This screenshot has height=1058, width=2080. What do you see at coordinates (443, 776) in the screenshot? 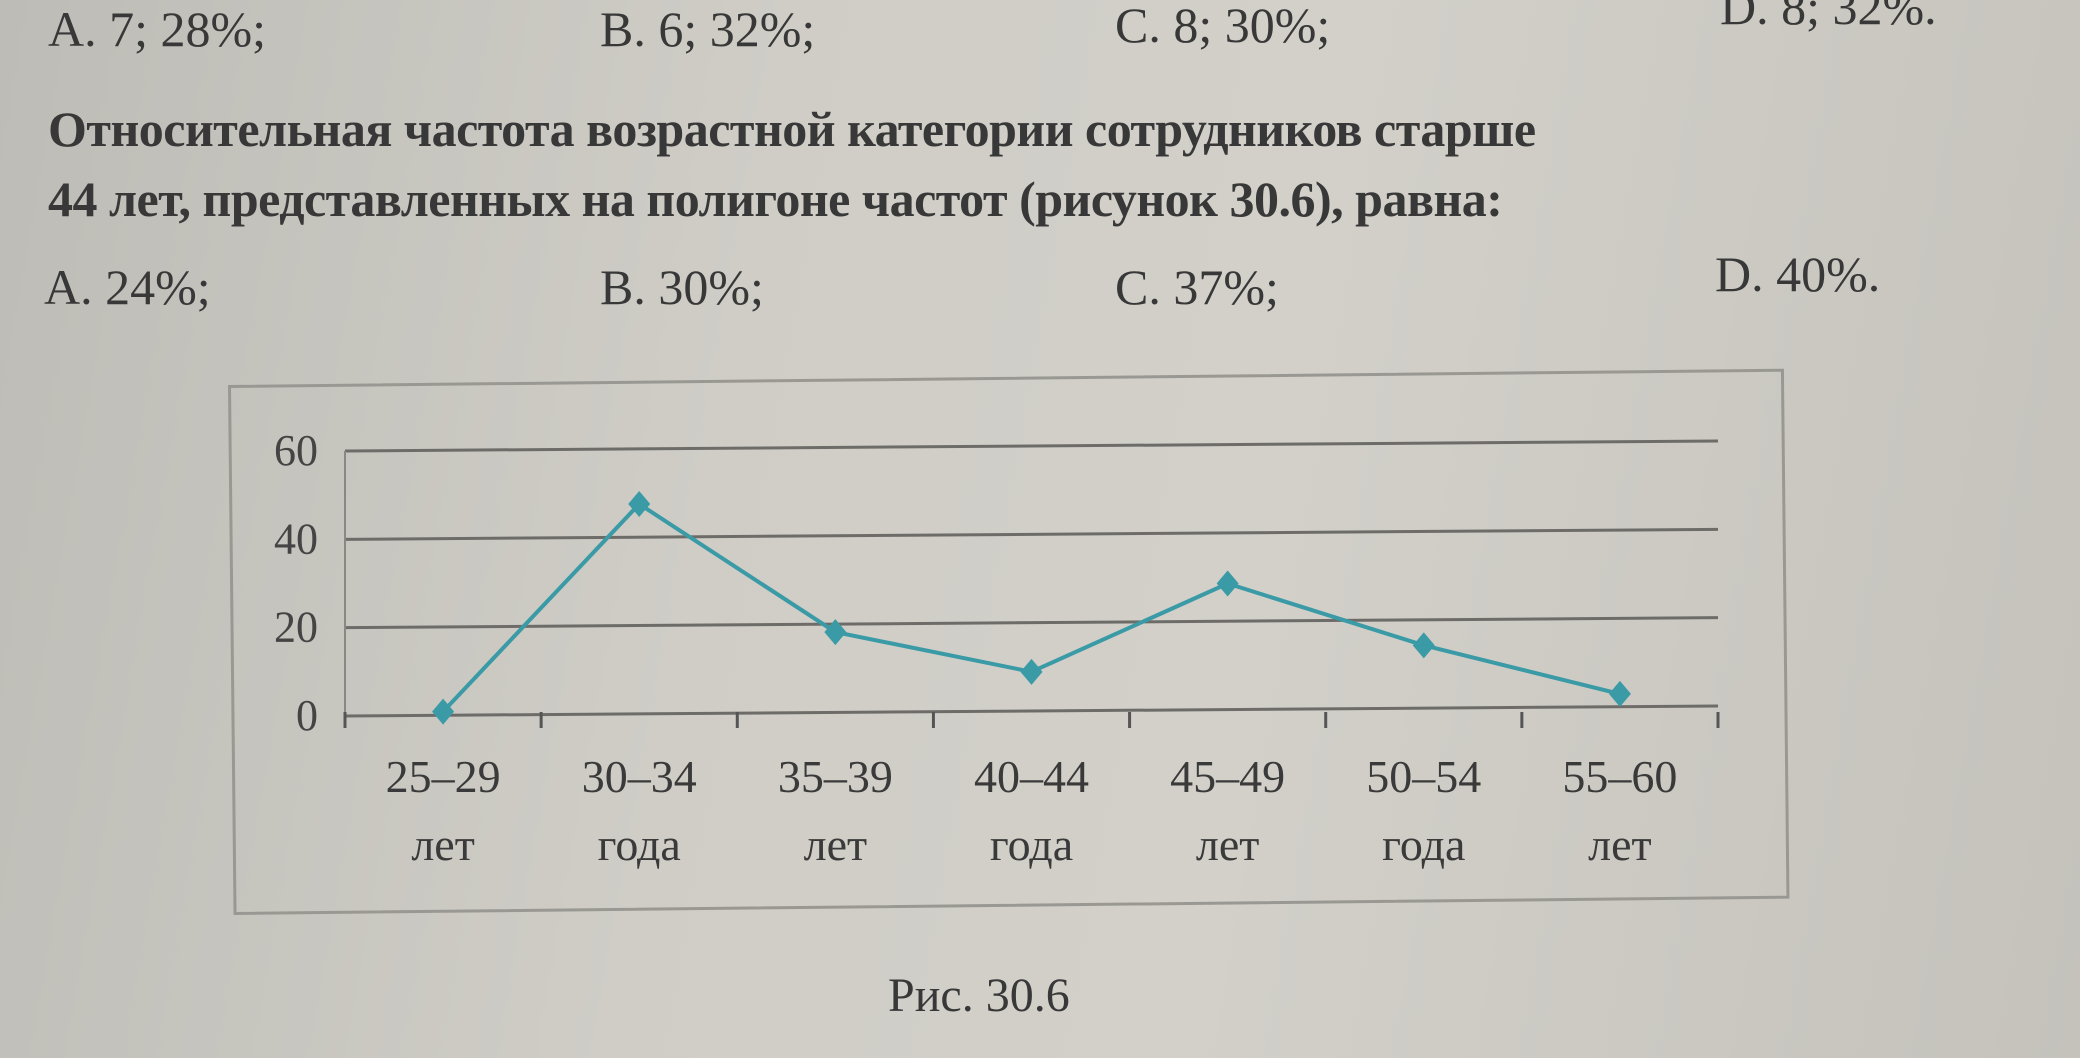
I see `x-tick-label: 25–29` at bounding box center [443, 776].